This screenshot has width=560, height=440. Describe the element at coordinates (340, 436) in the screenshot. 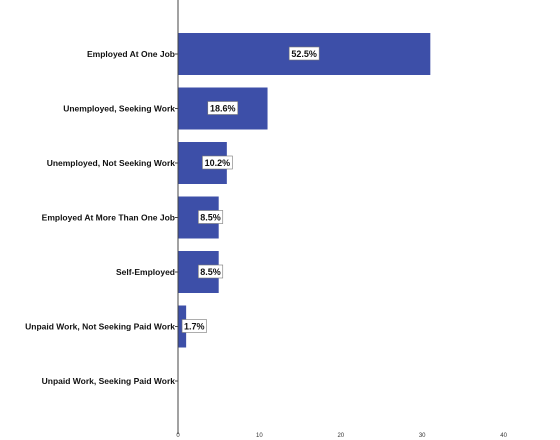

I see `x-tick-label: 20` at that location.